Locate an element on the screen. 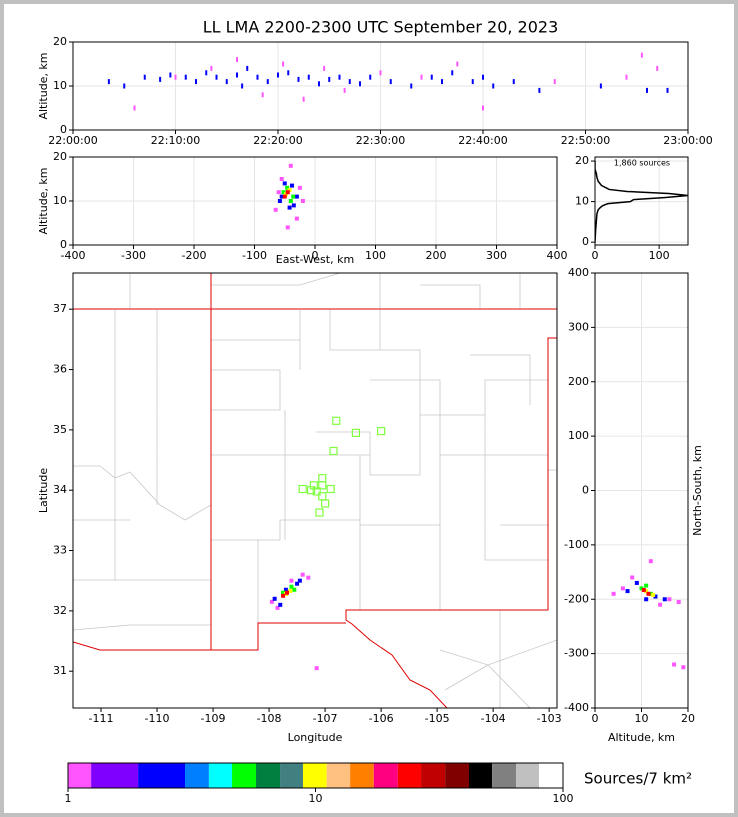 The image size is (738, 817). y-tick-label: -400 is located at coordinates (576, 707).